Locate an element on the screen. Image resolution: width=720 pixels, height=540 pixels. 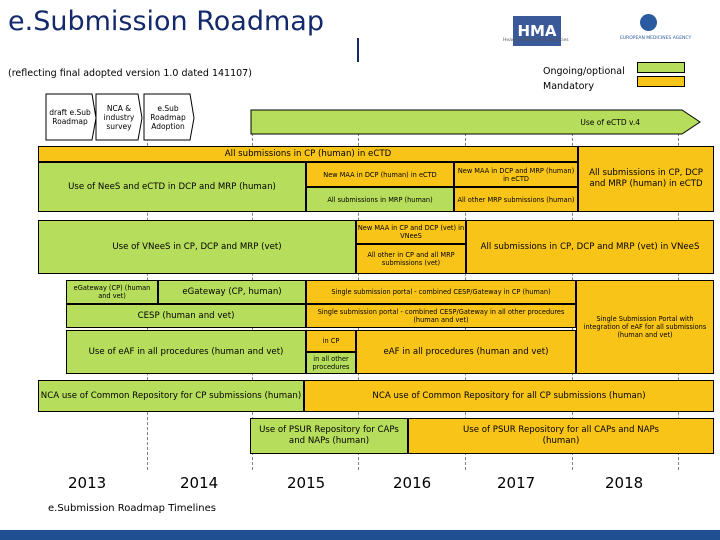
all-mrp-bar: All submissions in MRP (human) is located at coordinates (380, 199).